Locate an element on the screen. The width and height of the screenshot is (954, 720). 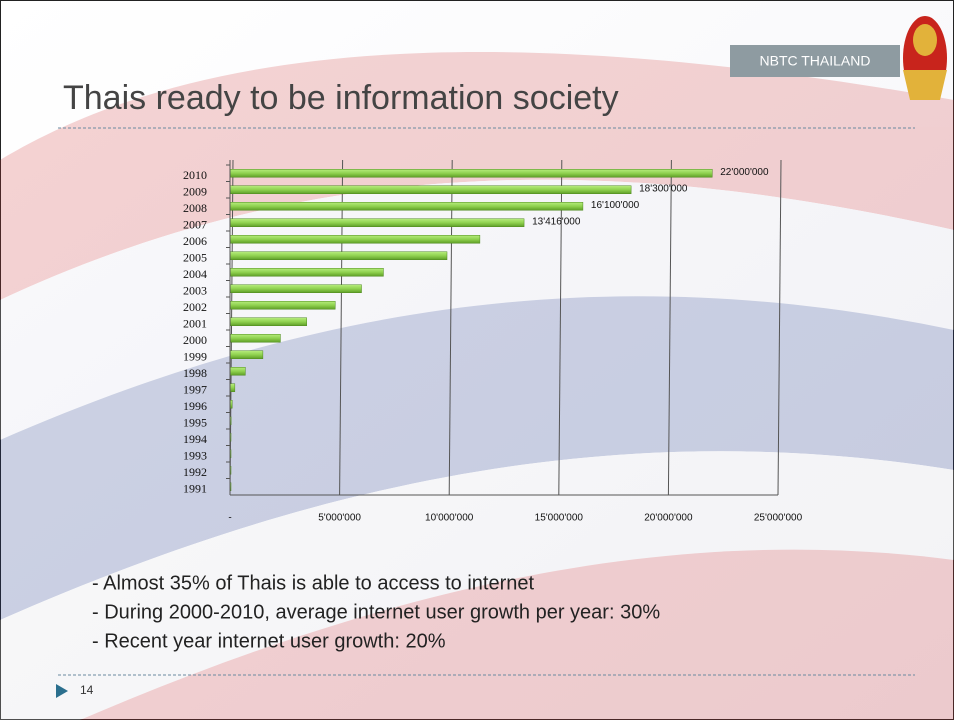
badge: NBTC THAILAND is located at coordinates (815, 61).